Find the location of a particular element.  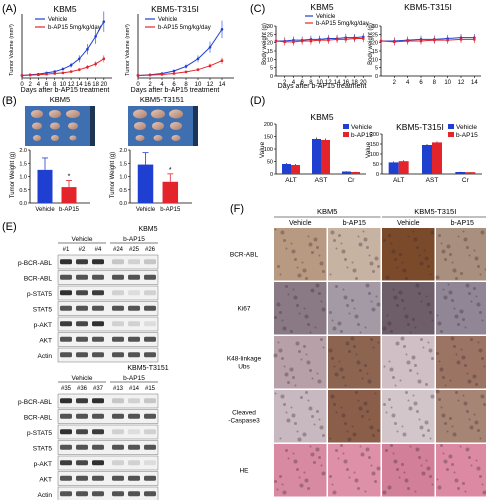

lane-label: #24 is located at coordinates (118, 250).